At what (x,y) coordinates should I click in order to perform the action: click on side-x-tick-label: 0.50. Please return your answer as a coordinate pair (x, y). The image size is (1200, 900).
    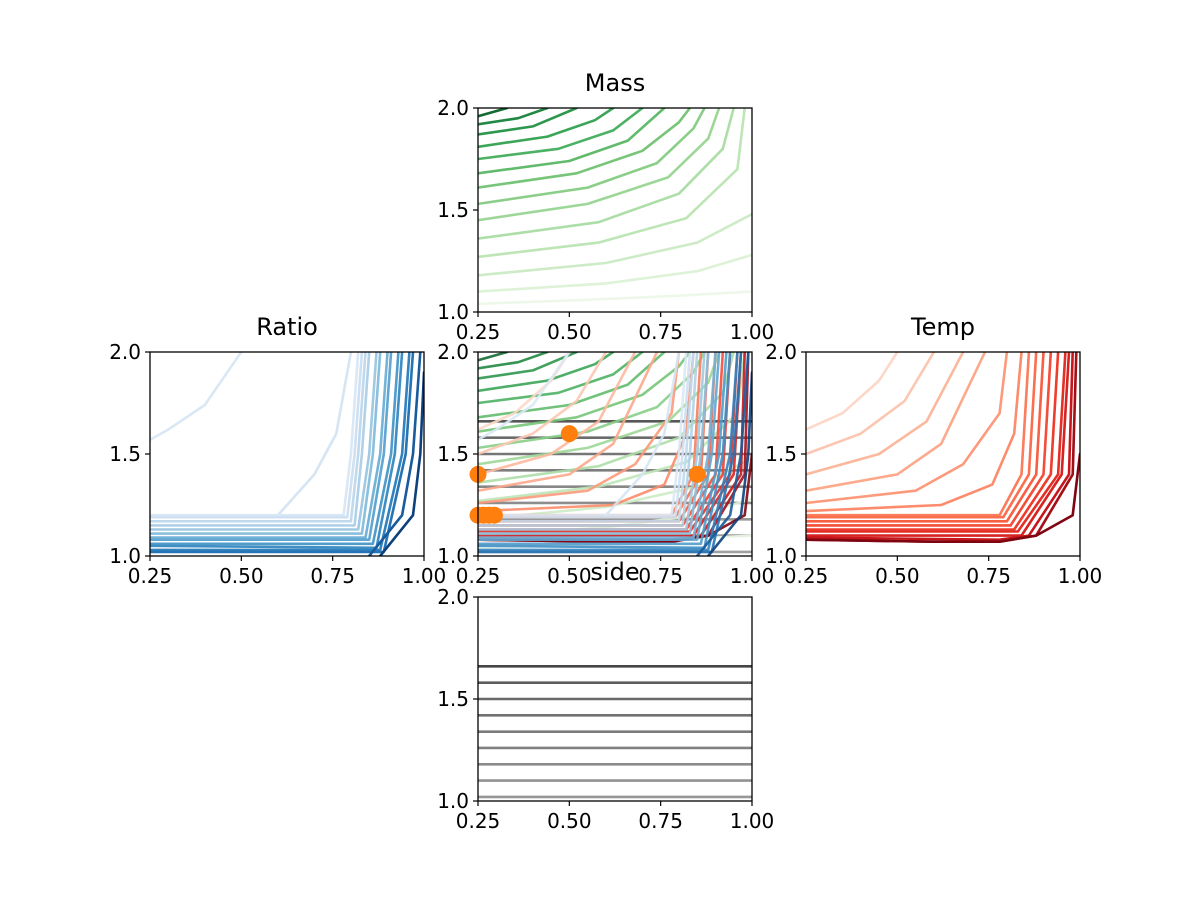
    Looking at the image, I should click on (569, 821).